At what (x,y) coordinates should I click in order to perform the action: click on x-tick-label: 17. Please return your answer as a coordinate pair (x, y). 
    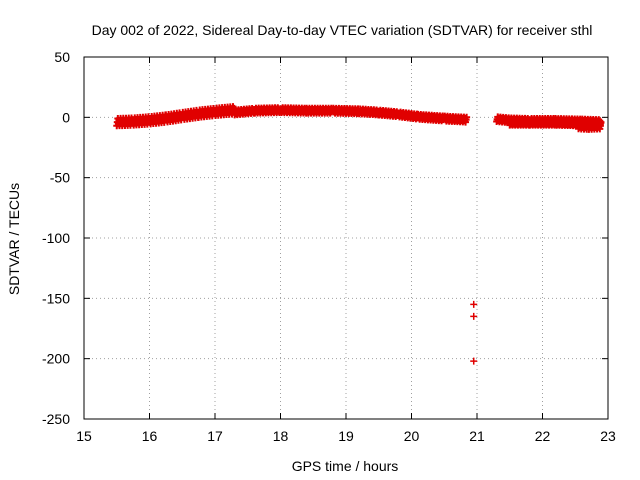
    Looking at the image, I should click on (215, 436).